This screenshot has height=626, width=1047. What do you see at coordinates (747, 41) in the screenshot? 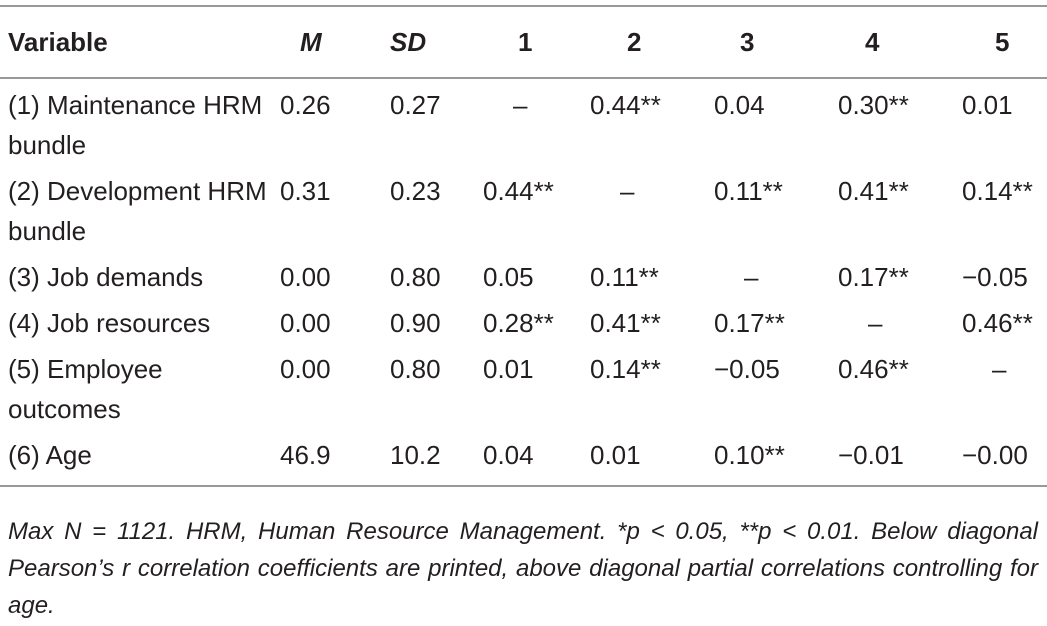
I see `header-cell: 3` at bounding box center [747, 41].